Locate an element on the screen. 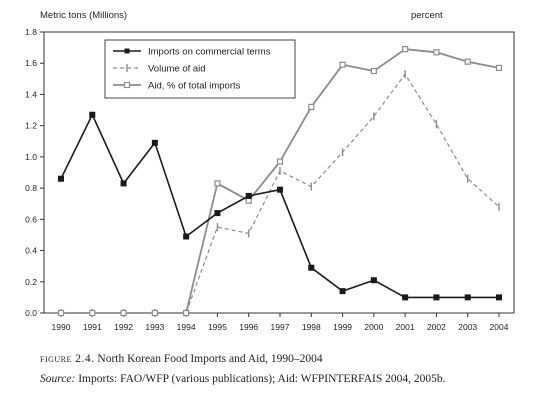 This screenshot has width=550, height=410. y-tick-label: 1.8 is located at coordinates (31, 32).